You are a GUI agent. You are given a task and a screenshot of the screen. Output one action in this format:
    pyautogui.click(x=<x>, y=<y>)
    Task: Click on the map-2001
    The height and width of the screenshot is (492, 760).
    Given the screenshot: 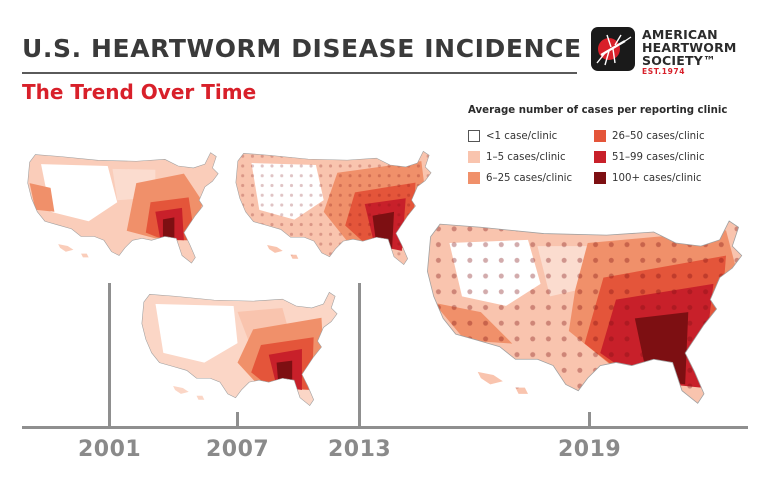 What is the action you would take?
    pyautogui.click(x=123, y=208)
    